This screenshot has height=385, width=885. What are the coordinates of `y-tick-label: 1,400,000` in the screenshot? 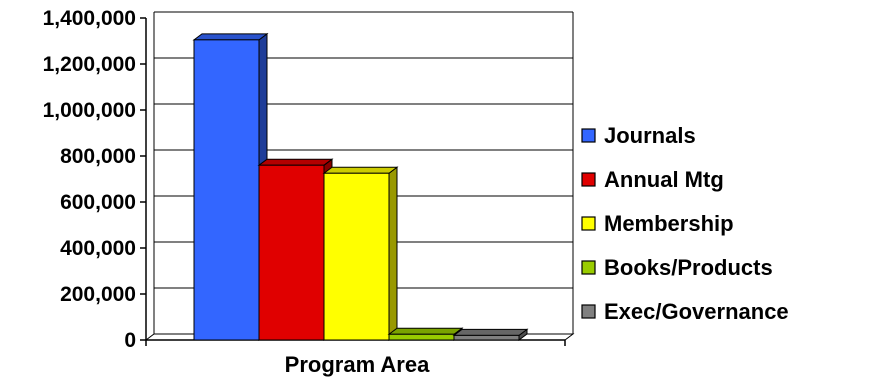 It's located at (89, 18).